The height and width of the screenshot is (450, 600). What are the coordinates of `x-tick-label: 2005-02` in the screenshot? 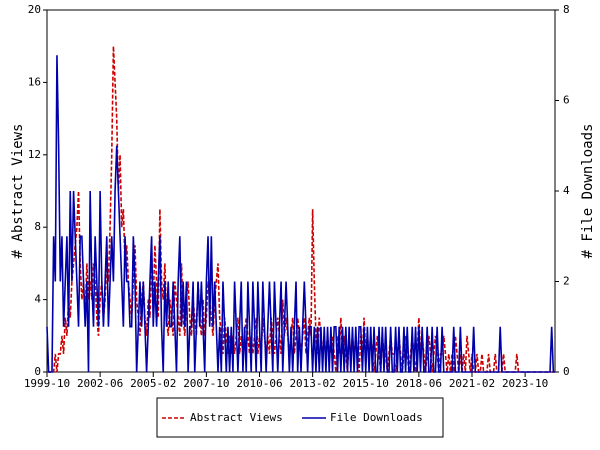 It's located at (153, 383).